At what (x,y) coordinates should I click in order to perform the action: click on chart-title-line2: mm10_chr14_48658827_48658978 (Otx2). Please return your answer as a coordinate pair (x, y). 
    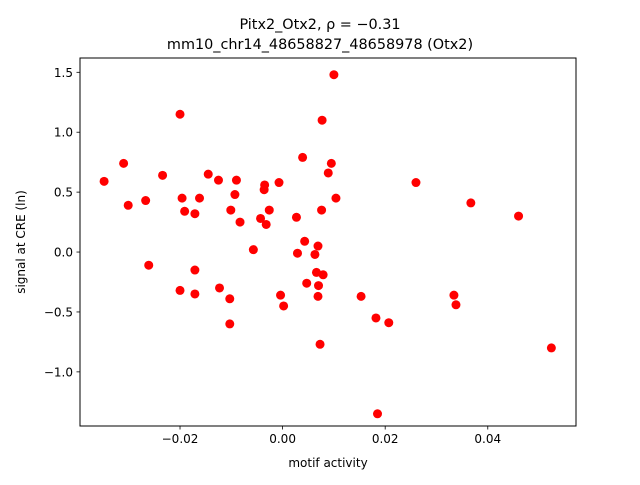
    Looking at the image, I should click on (320, 45).